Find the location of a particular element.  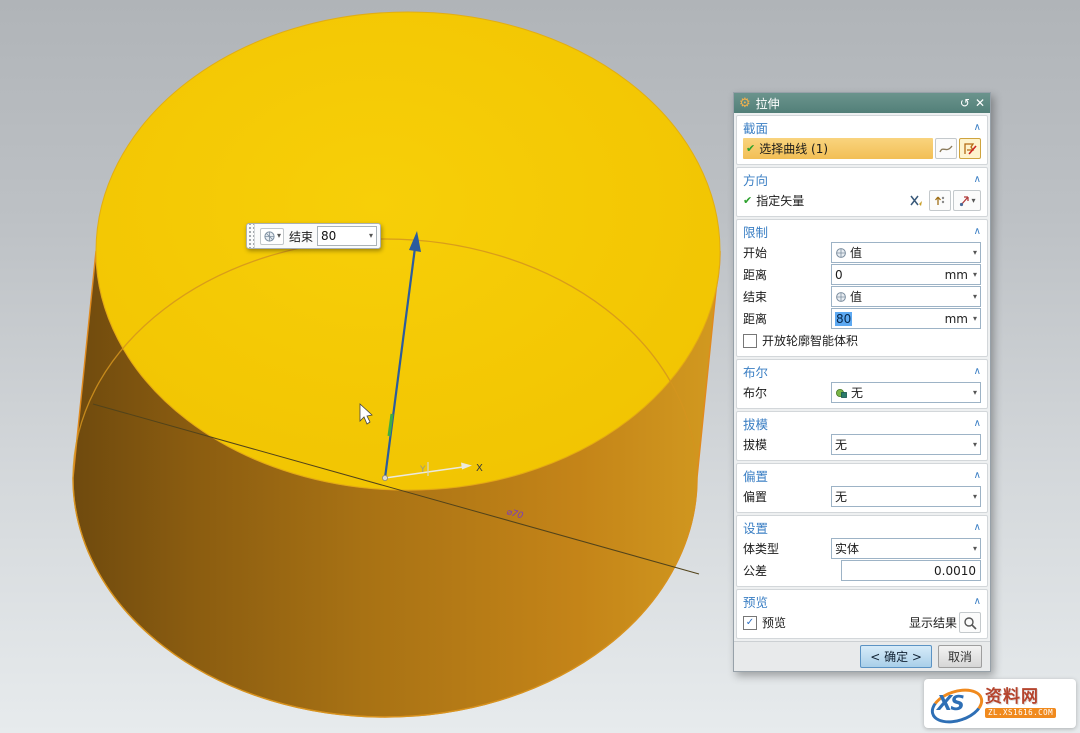

onscreen-input-bar: ▾ 结束 80 ▾ is located at coordinates (314, 236).